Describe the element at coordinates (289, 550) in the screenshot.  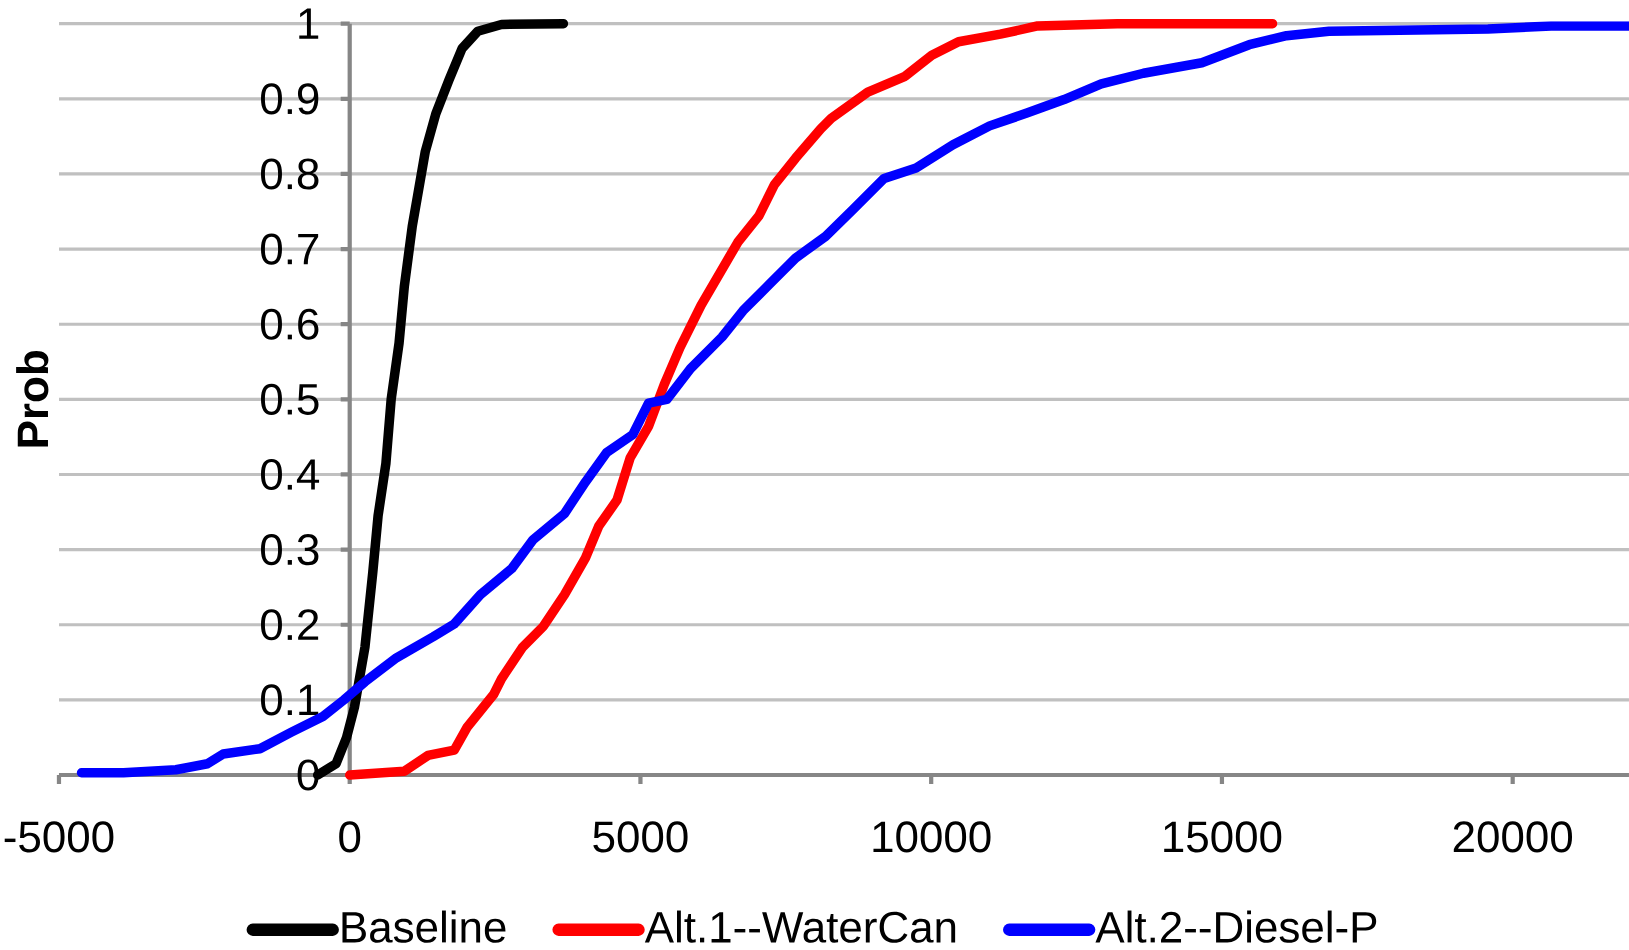
I see `y-tick-label: 0.3` at that location.